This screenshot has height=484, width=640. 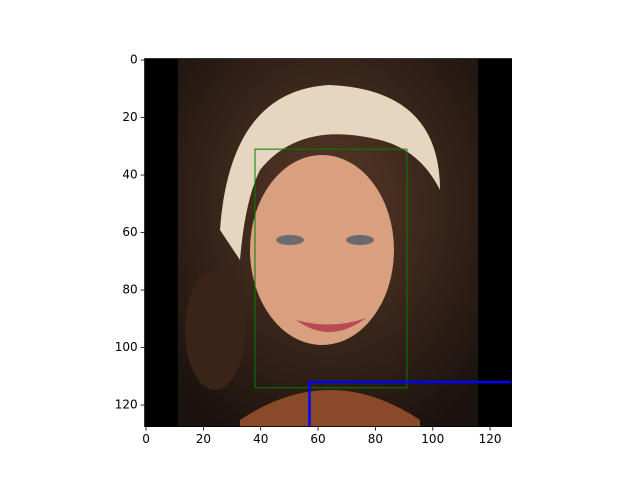 I want to click on y-tick-label: 60, so click(x=129, y=232).